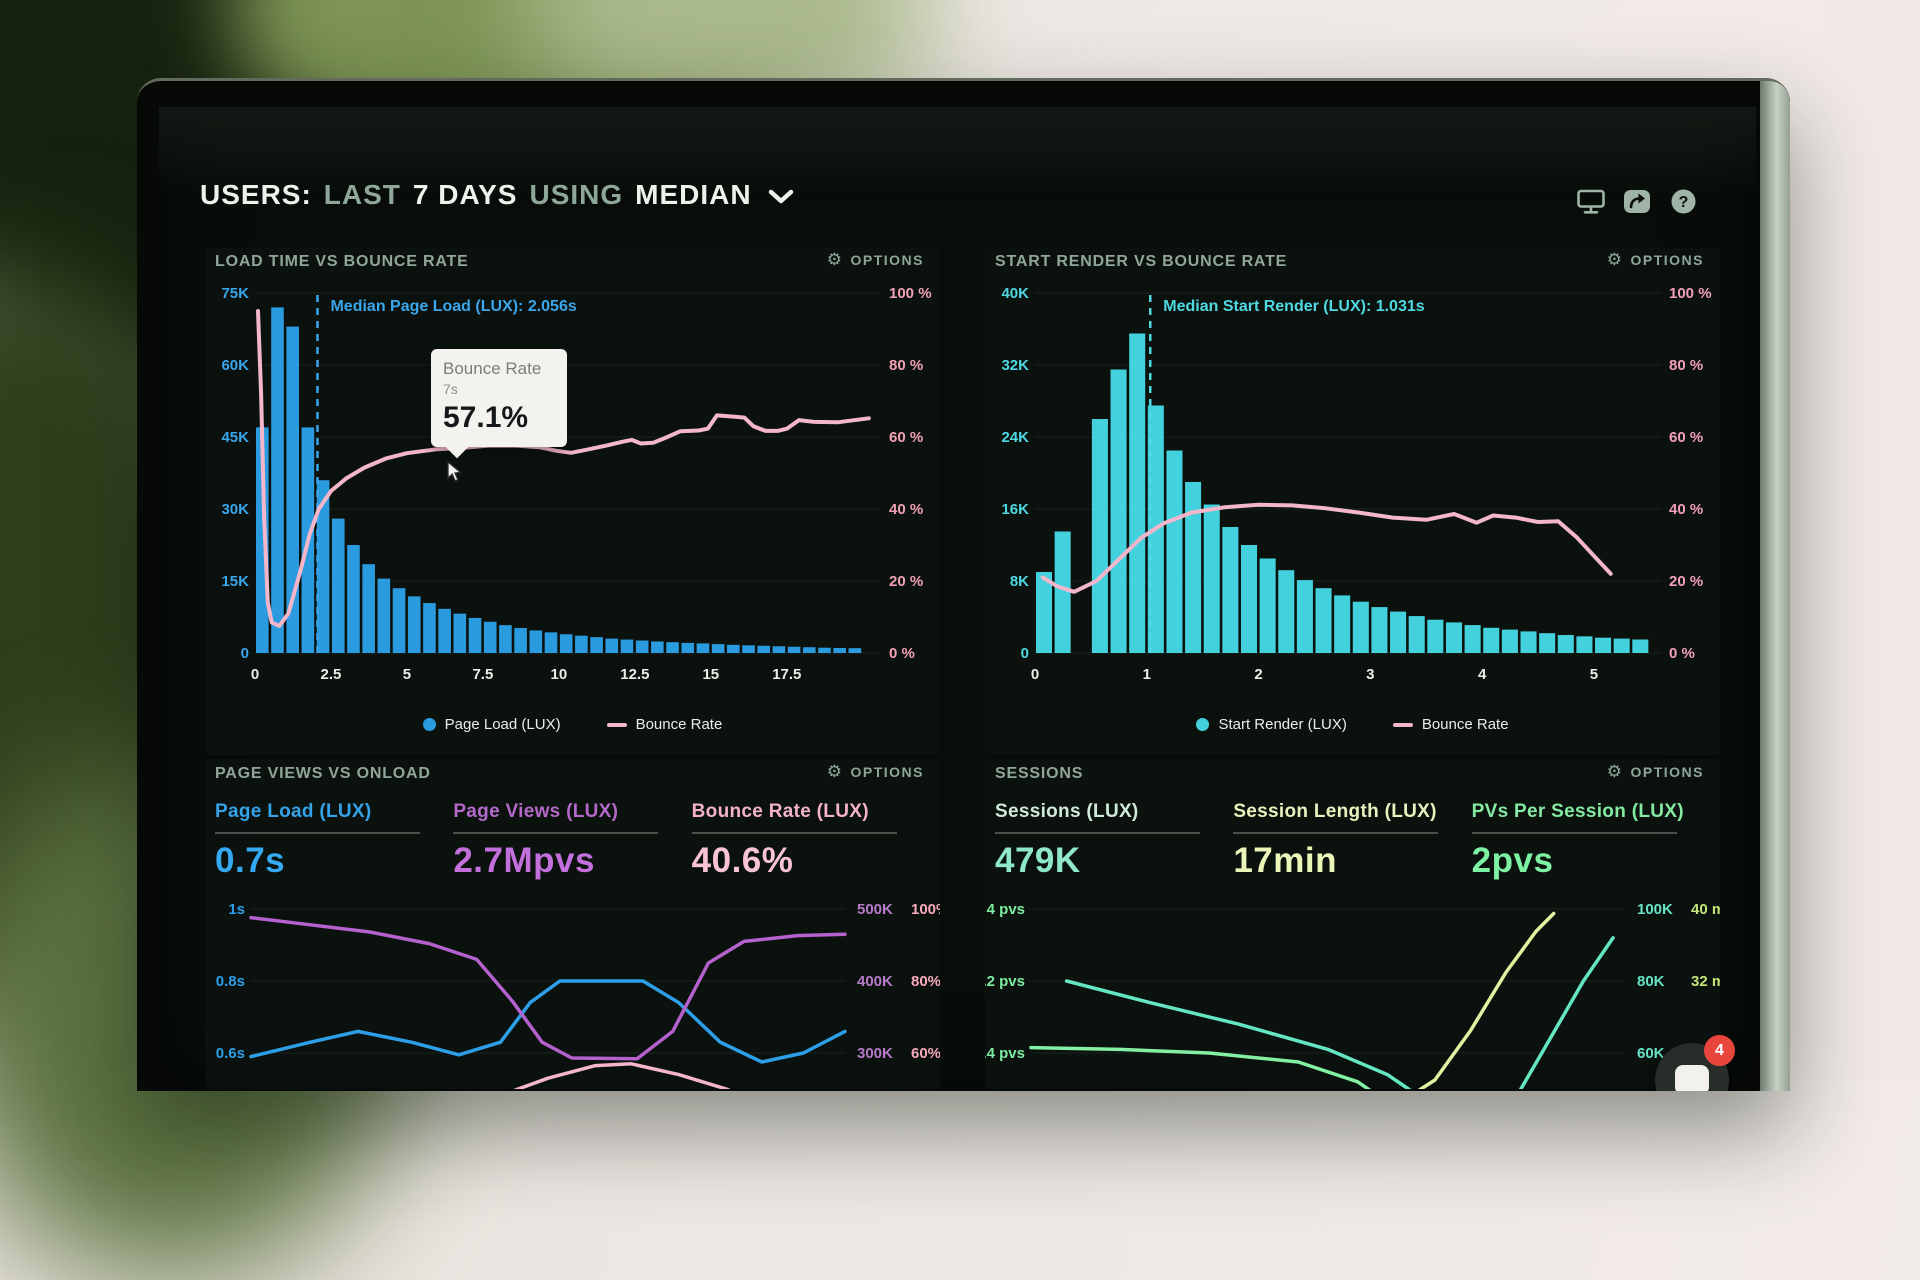  What do you see at coordinates (1005, 1053) in the screenshot?
I see `svg-text: 2.4 pvs` at bounding box center [1005, 1053].